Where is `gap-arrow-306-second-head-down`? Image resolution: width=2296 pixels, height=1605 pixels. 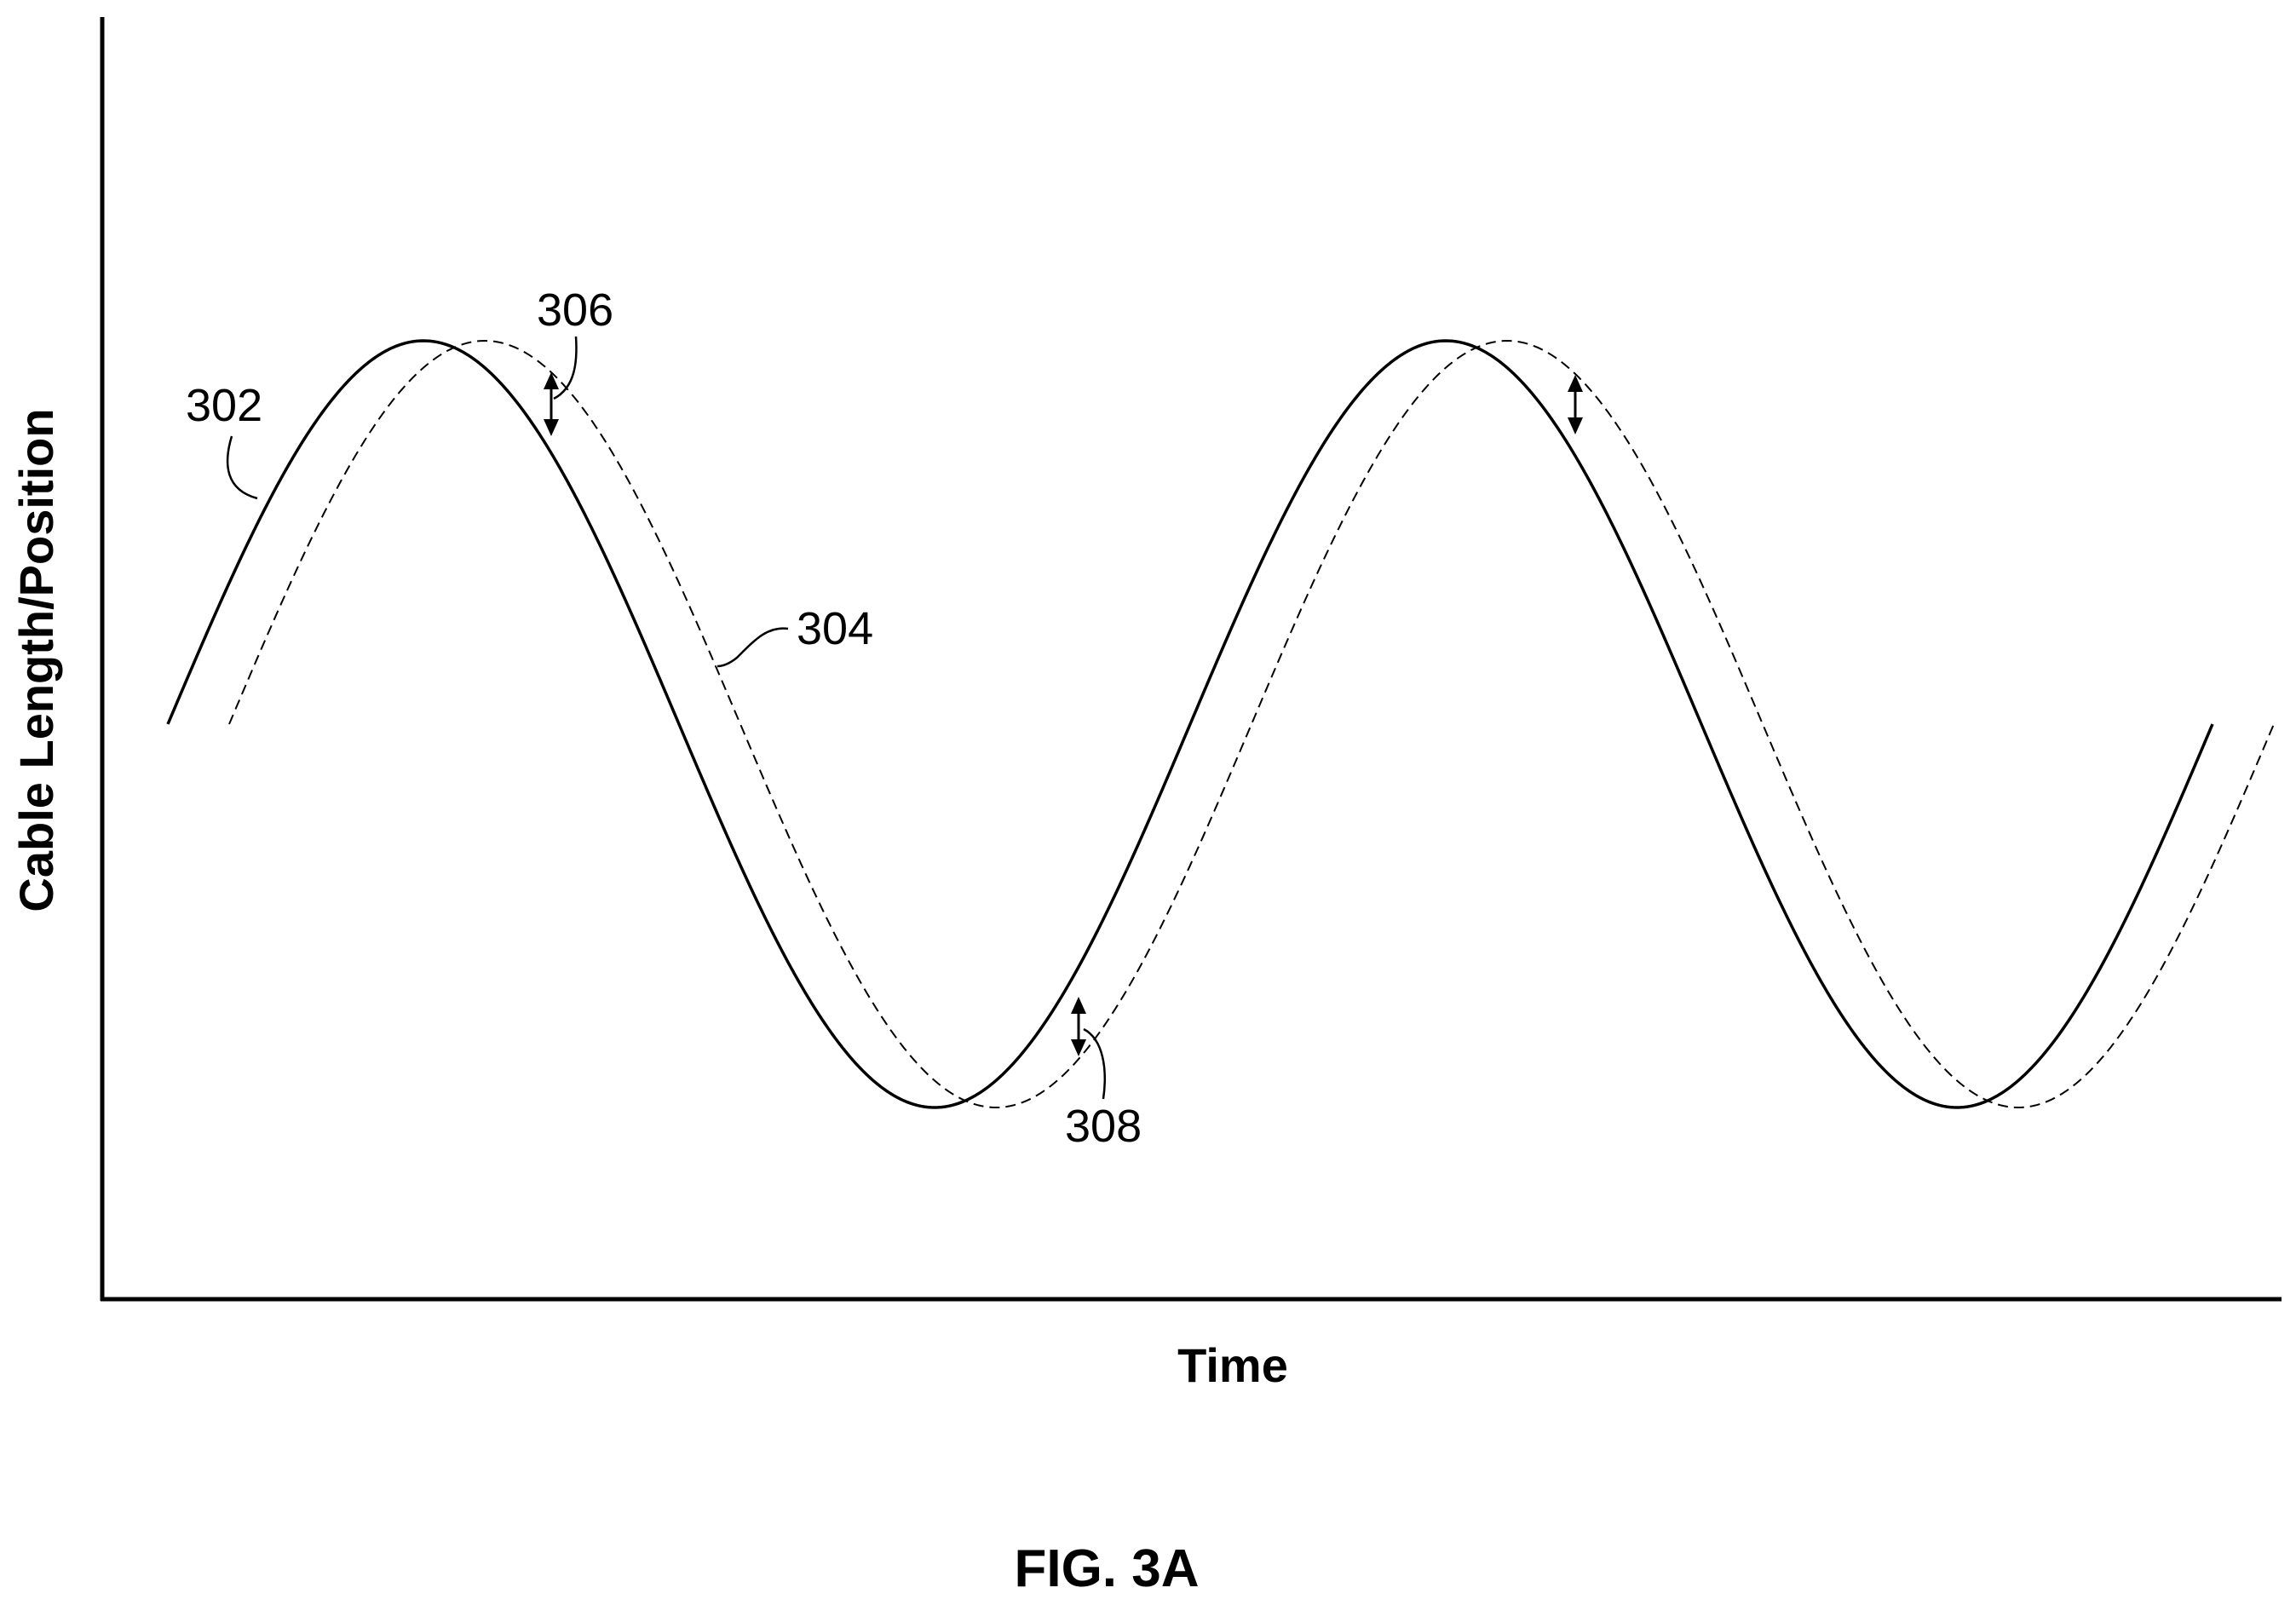
gap-arrow-306-second-head-down is located at coordinates (1575, 425).